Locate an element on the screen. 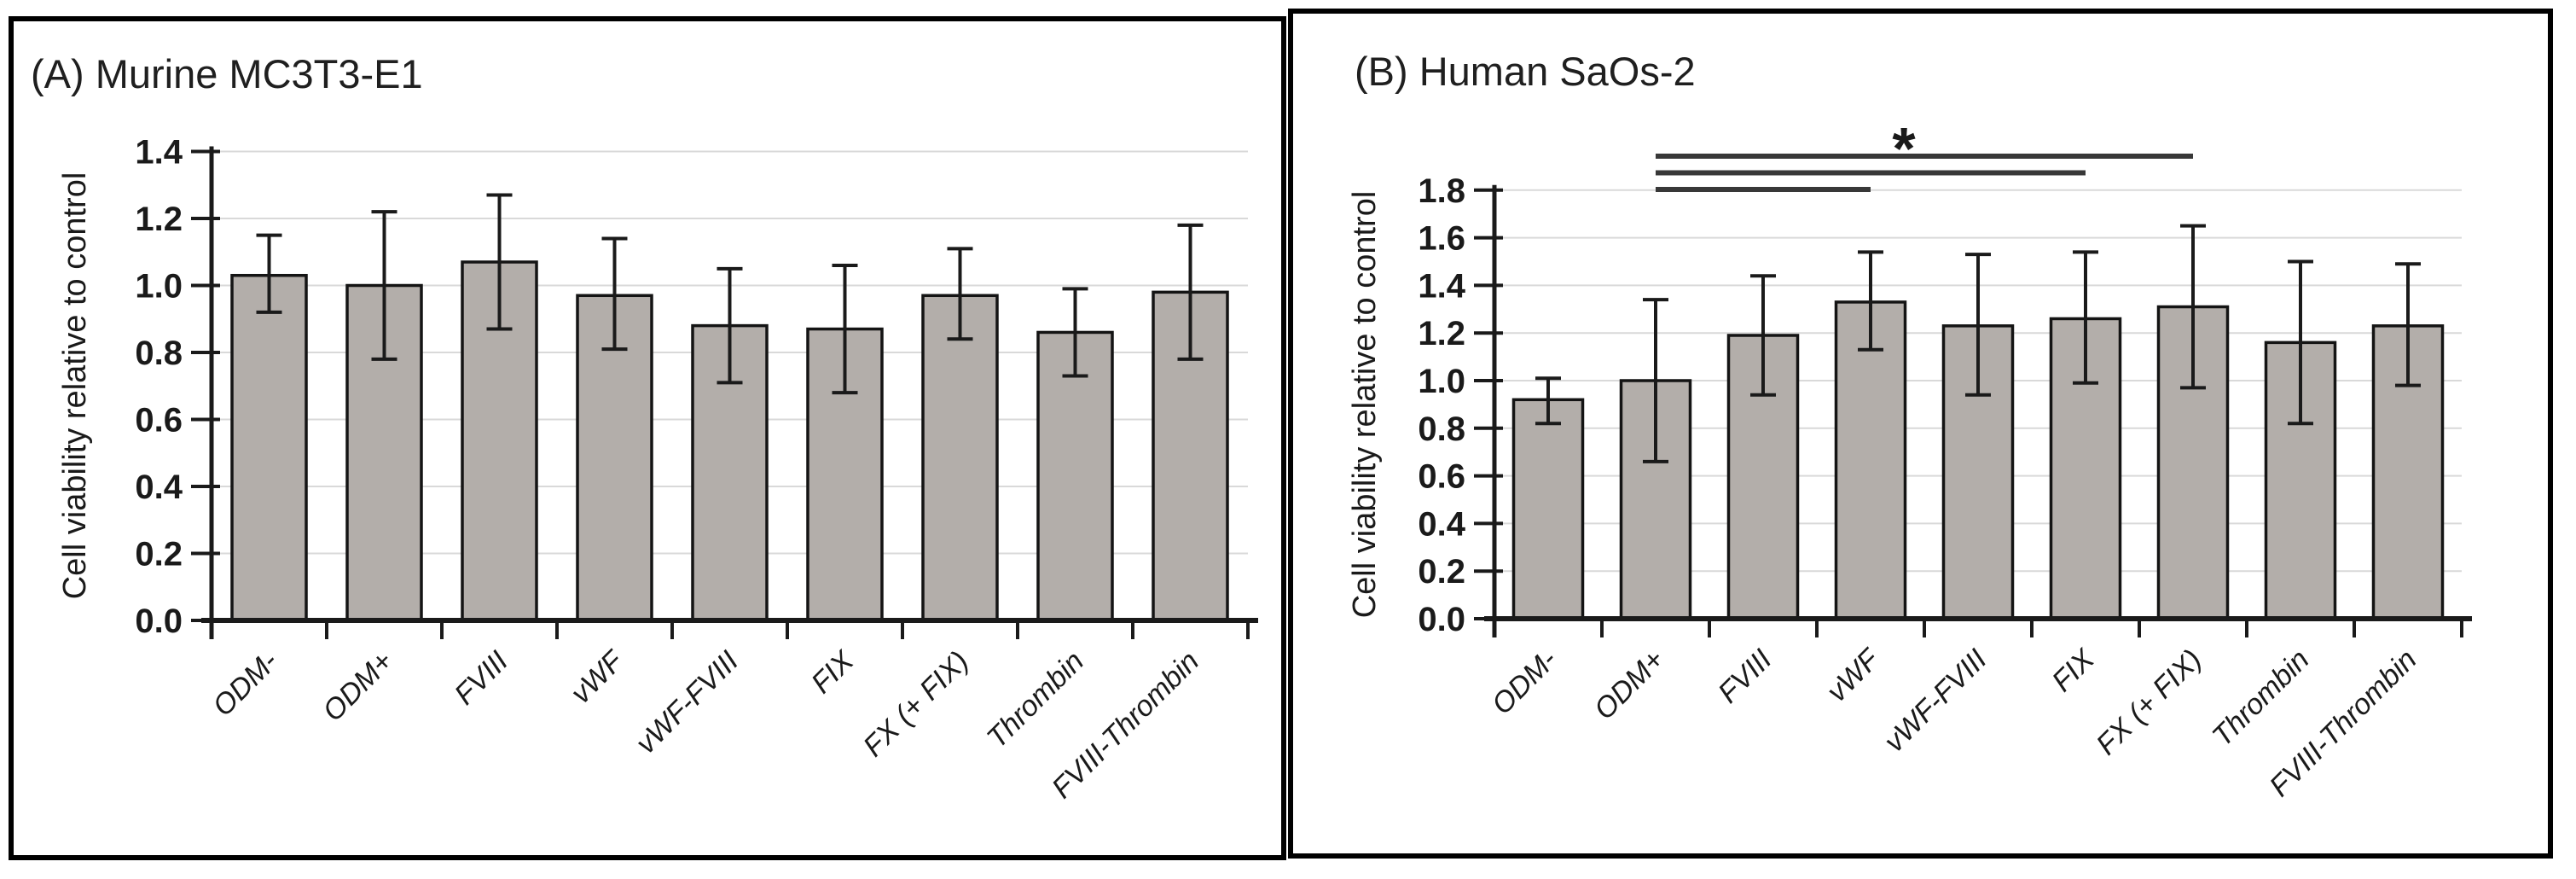 This screenshot has width=2576, height=879. panel-b-y-axis-label: Cell viability relative to control is located at coordinates (1365, 405).